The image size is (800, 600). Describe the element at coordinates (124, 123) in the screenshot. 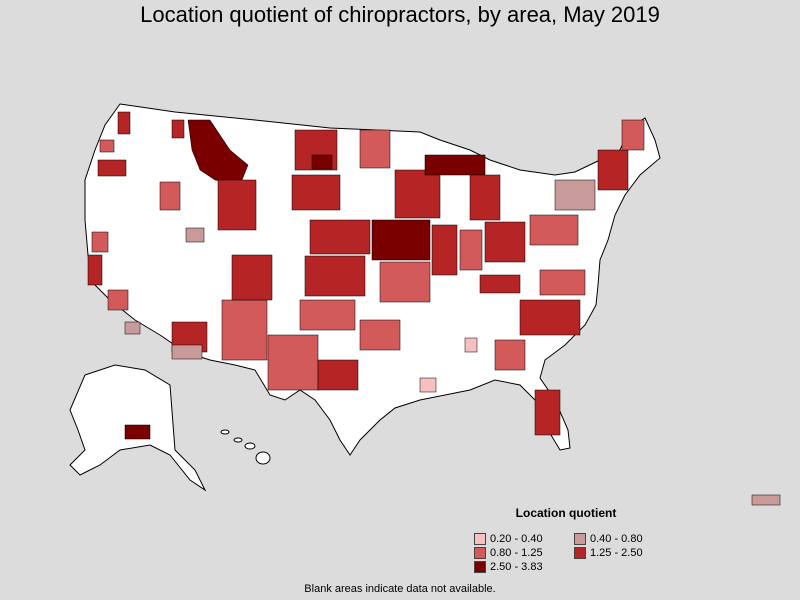

I see `region-wa-nw` at that location.